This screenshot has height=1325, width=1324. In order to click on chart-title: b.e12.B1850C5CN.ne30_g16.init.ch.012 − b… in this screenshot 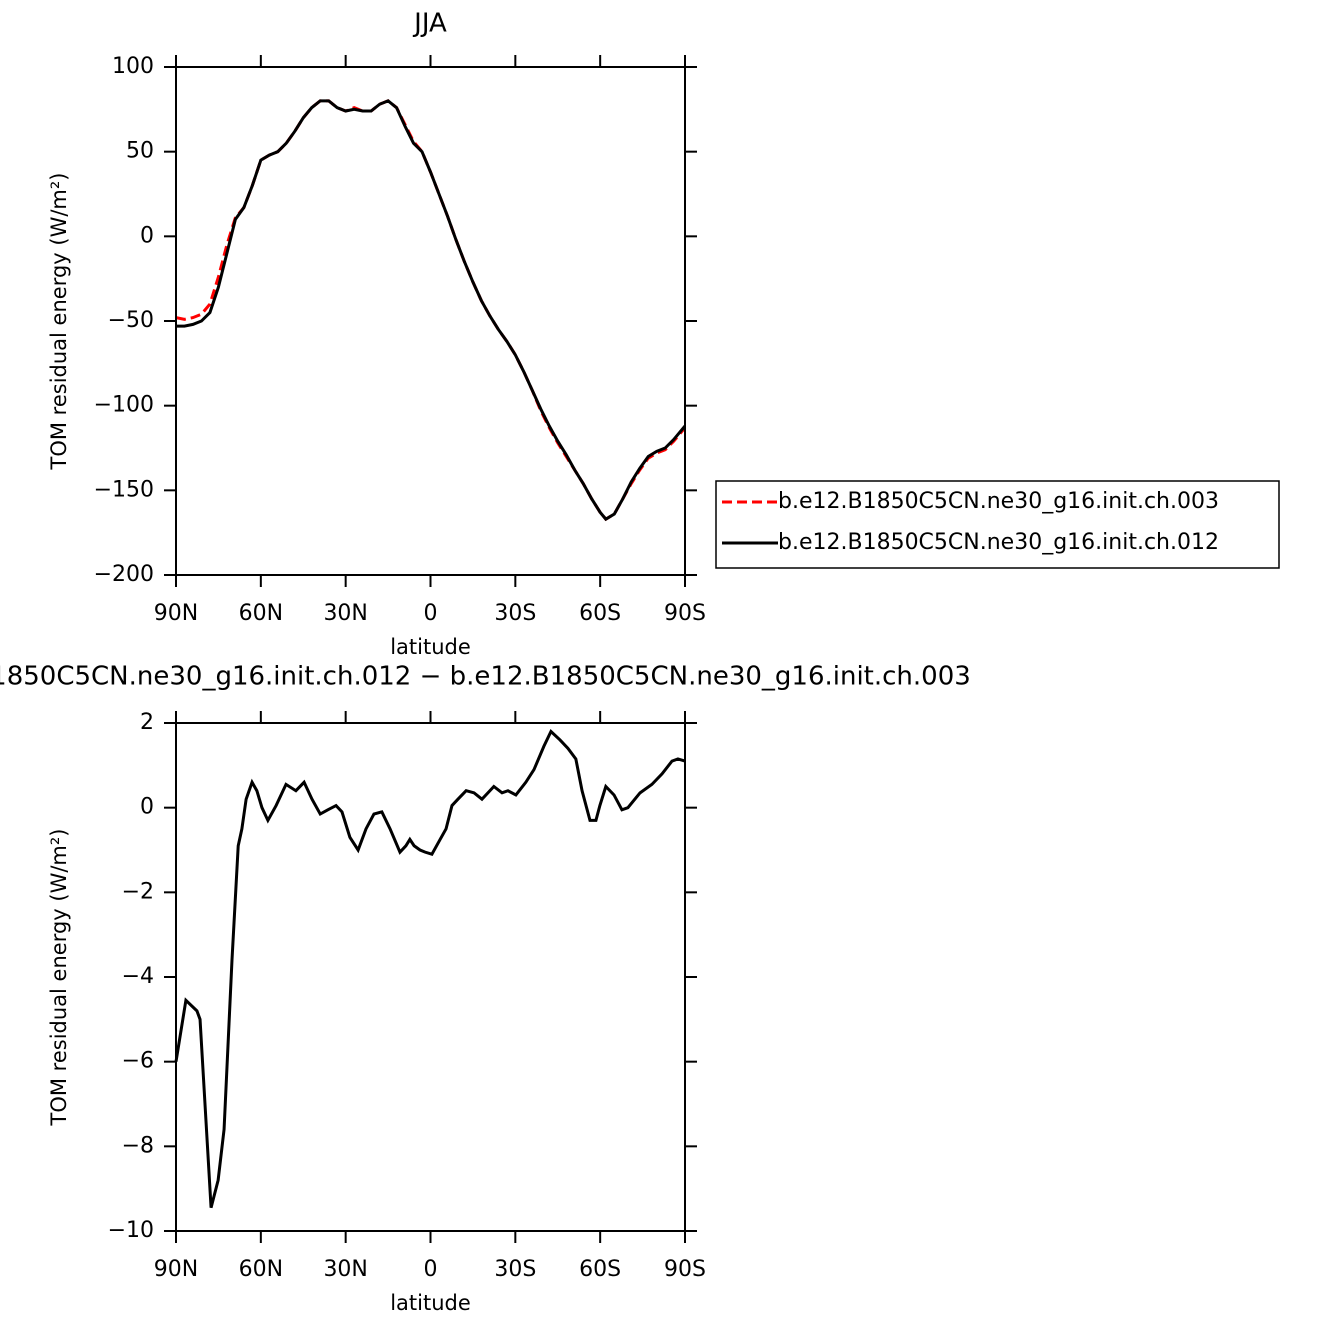, I will do `click(485, 677)`.